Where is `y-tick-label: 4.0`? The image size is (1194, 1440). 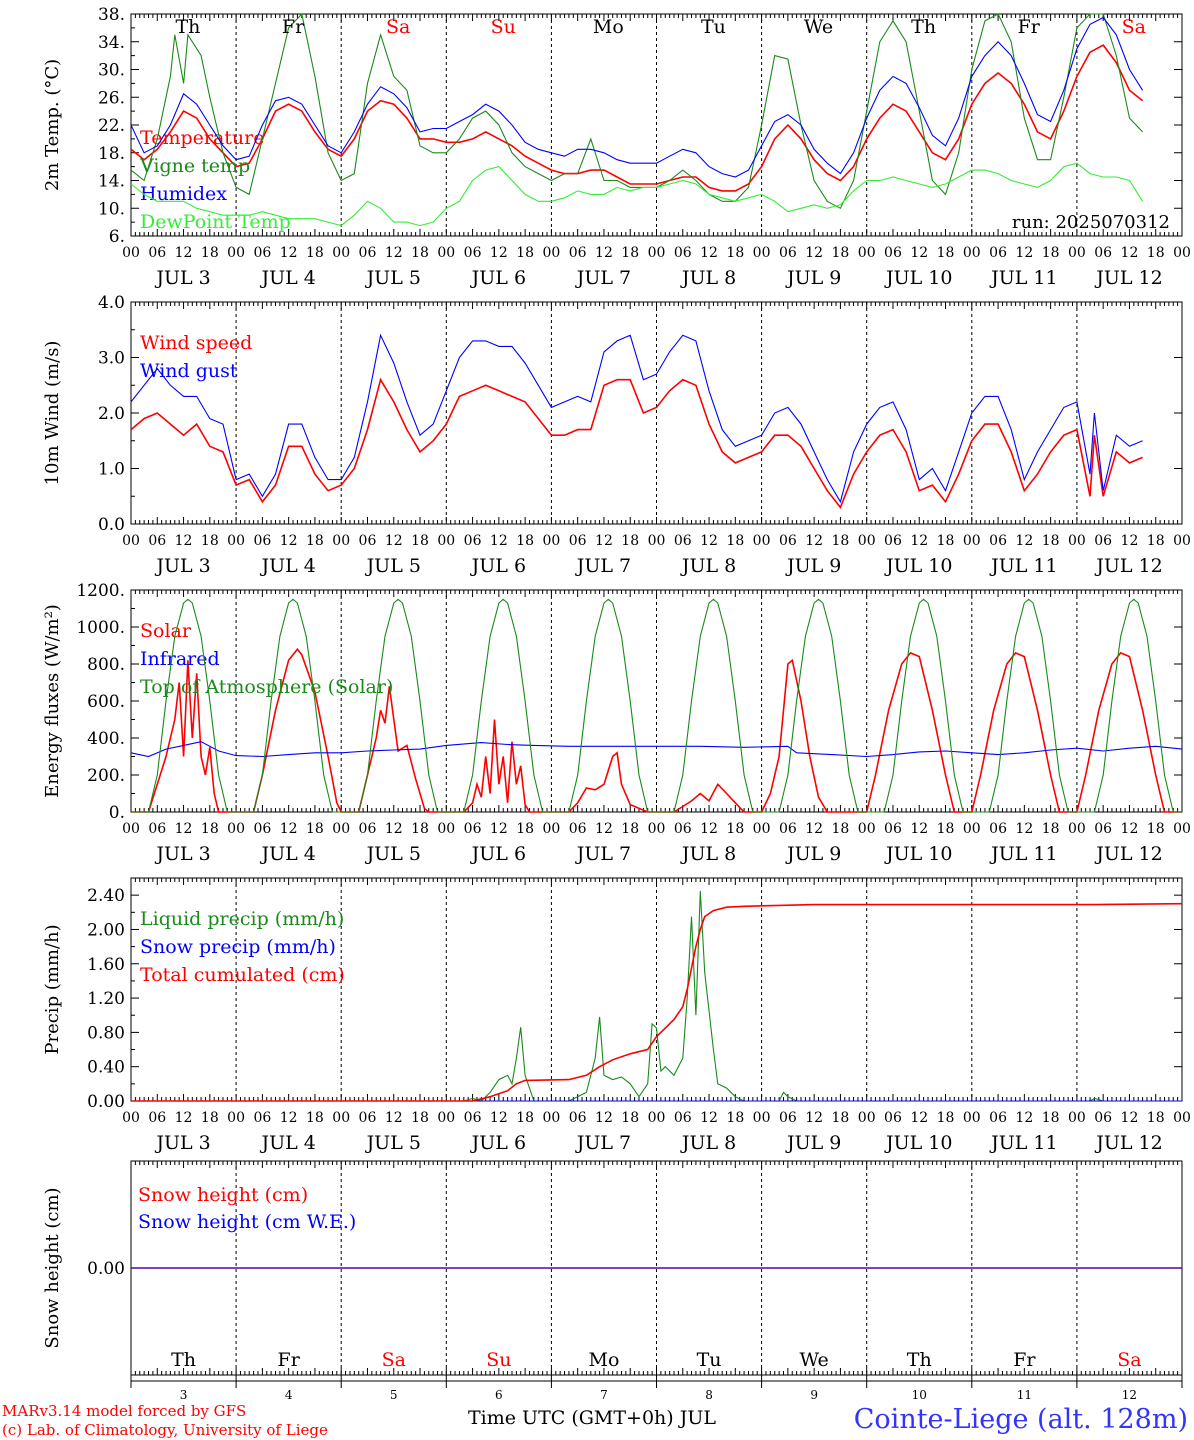 y-tick-label: 4.0 is located at coordinates (111, 303).